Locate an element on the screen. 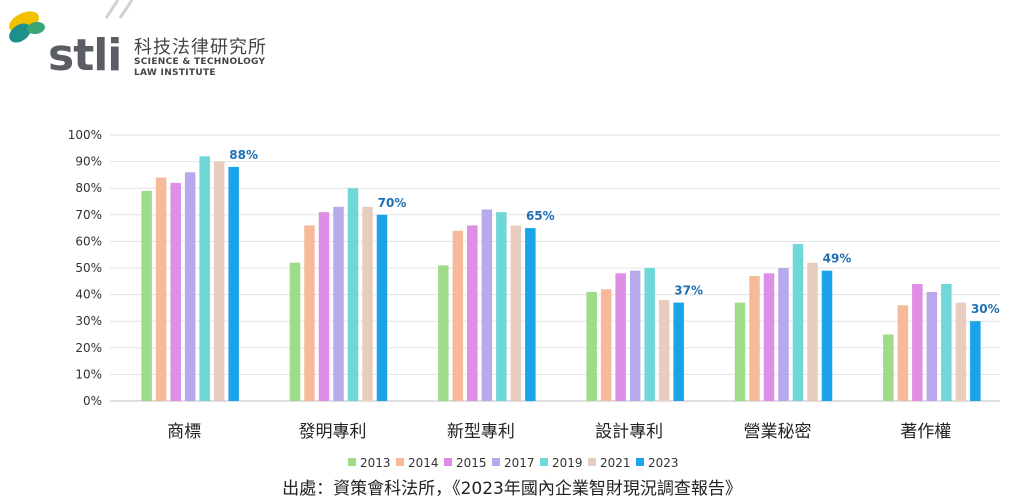 The height and width of the screenshot is (504, 1024). logo-text: stli is located at coordinates (85, 55).